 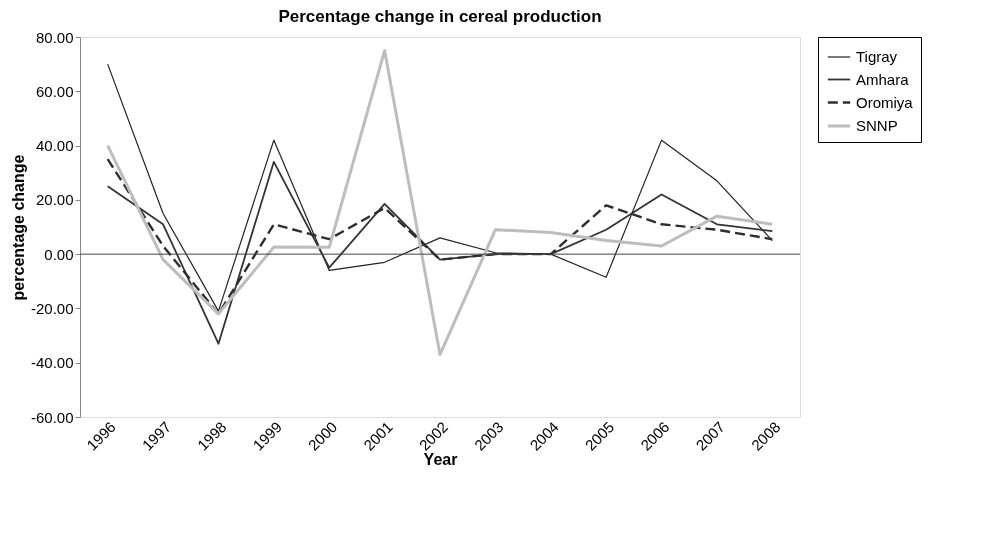 What do you see at coordinates (877, 125) in the screenshot?
I see `legend-label: SNNP` at bounding box center [877, 125].